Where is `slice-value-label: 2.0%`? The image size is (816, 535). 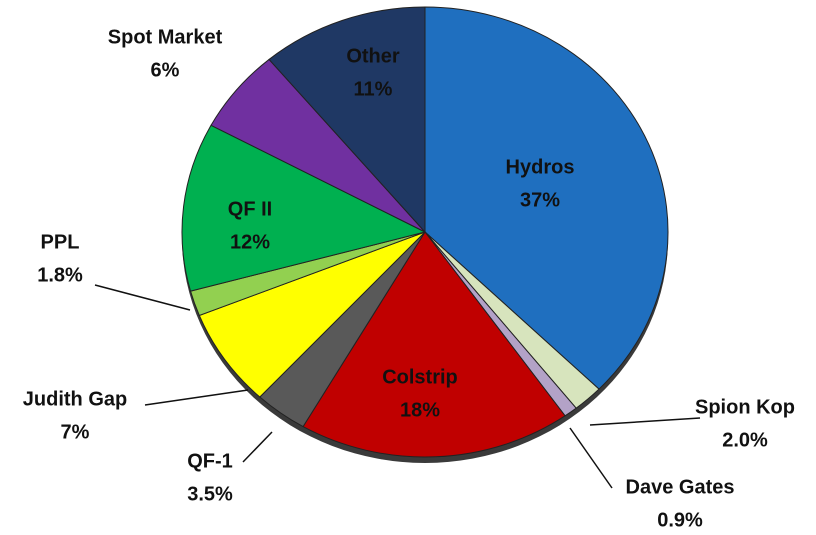 slice-value-label: 2.0% is located at coordinates (745, 440).